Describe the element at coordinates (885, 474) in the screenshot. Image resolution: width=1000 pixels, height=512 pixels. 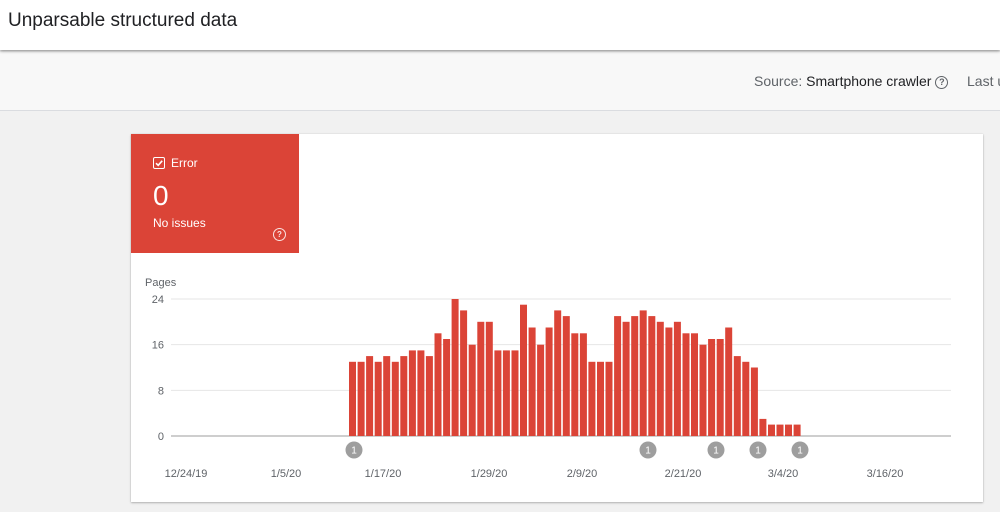
I see `x-tick-label: 3/16/20` at that location.